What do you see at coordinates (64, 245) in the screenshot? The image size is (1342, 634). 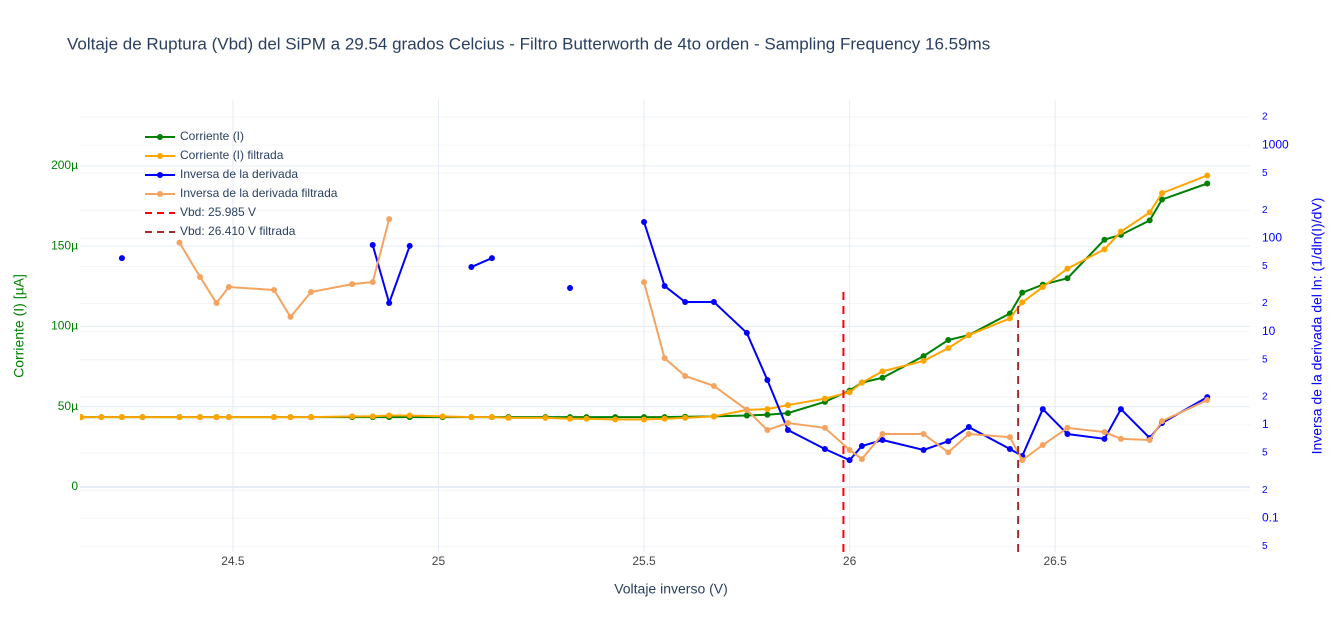 I see `y-tick-label: 150µ` at bounding box center [64, 245].